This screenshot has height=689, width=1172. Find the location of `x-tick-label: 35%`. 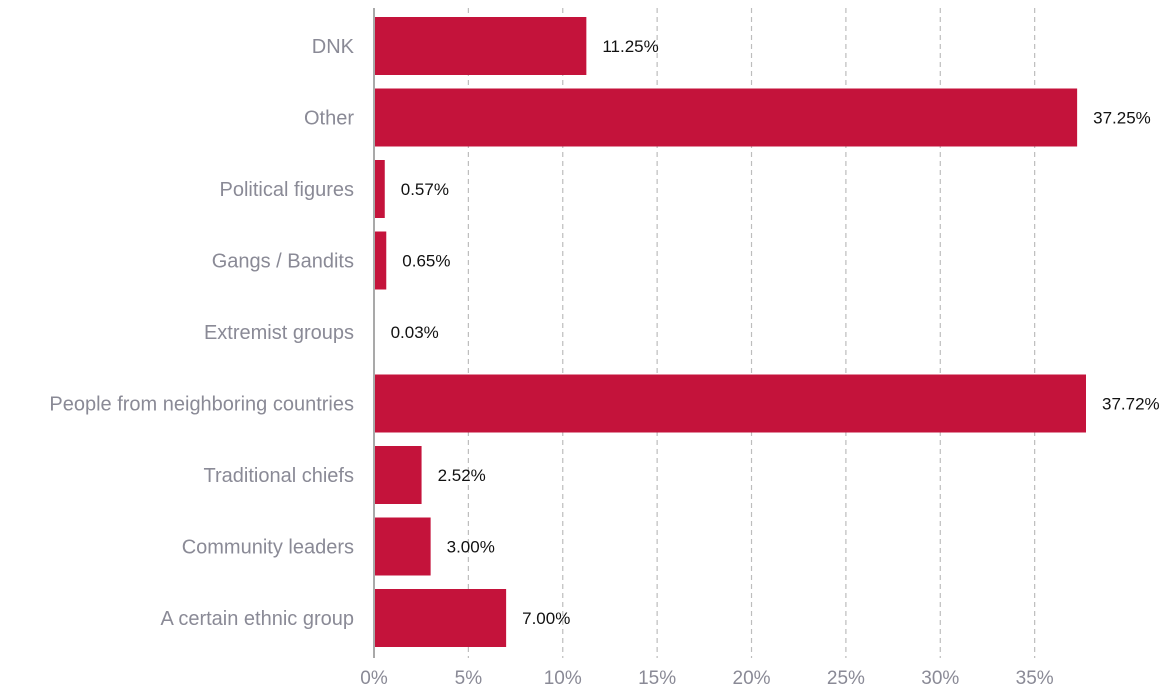

x-tick-label: 35% is located at coordinates (1035, 678).